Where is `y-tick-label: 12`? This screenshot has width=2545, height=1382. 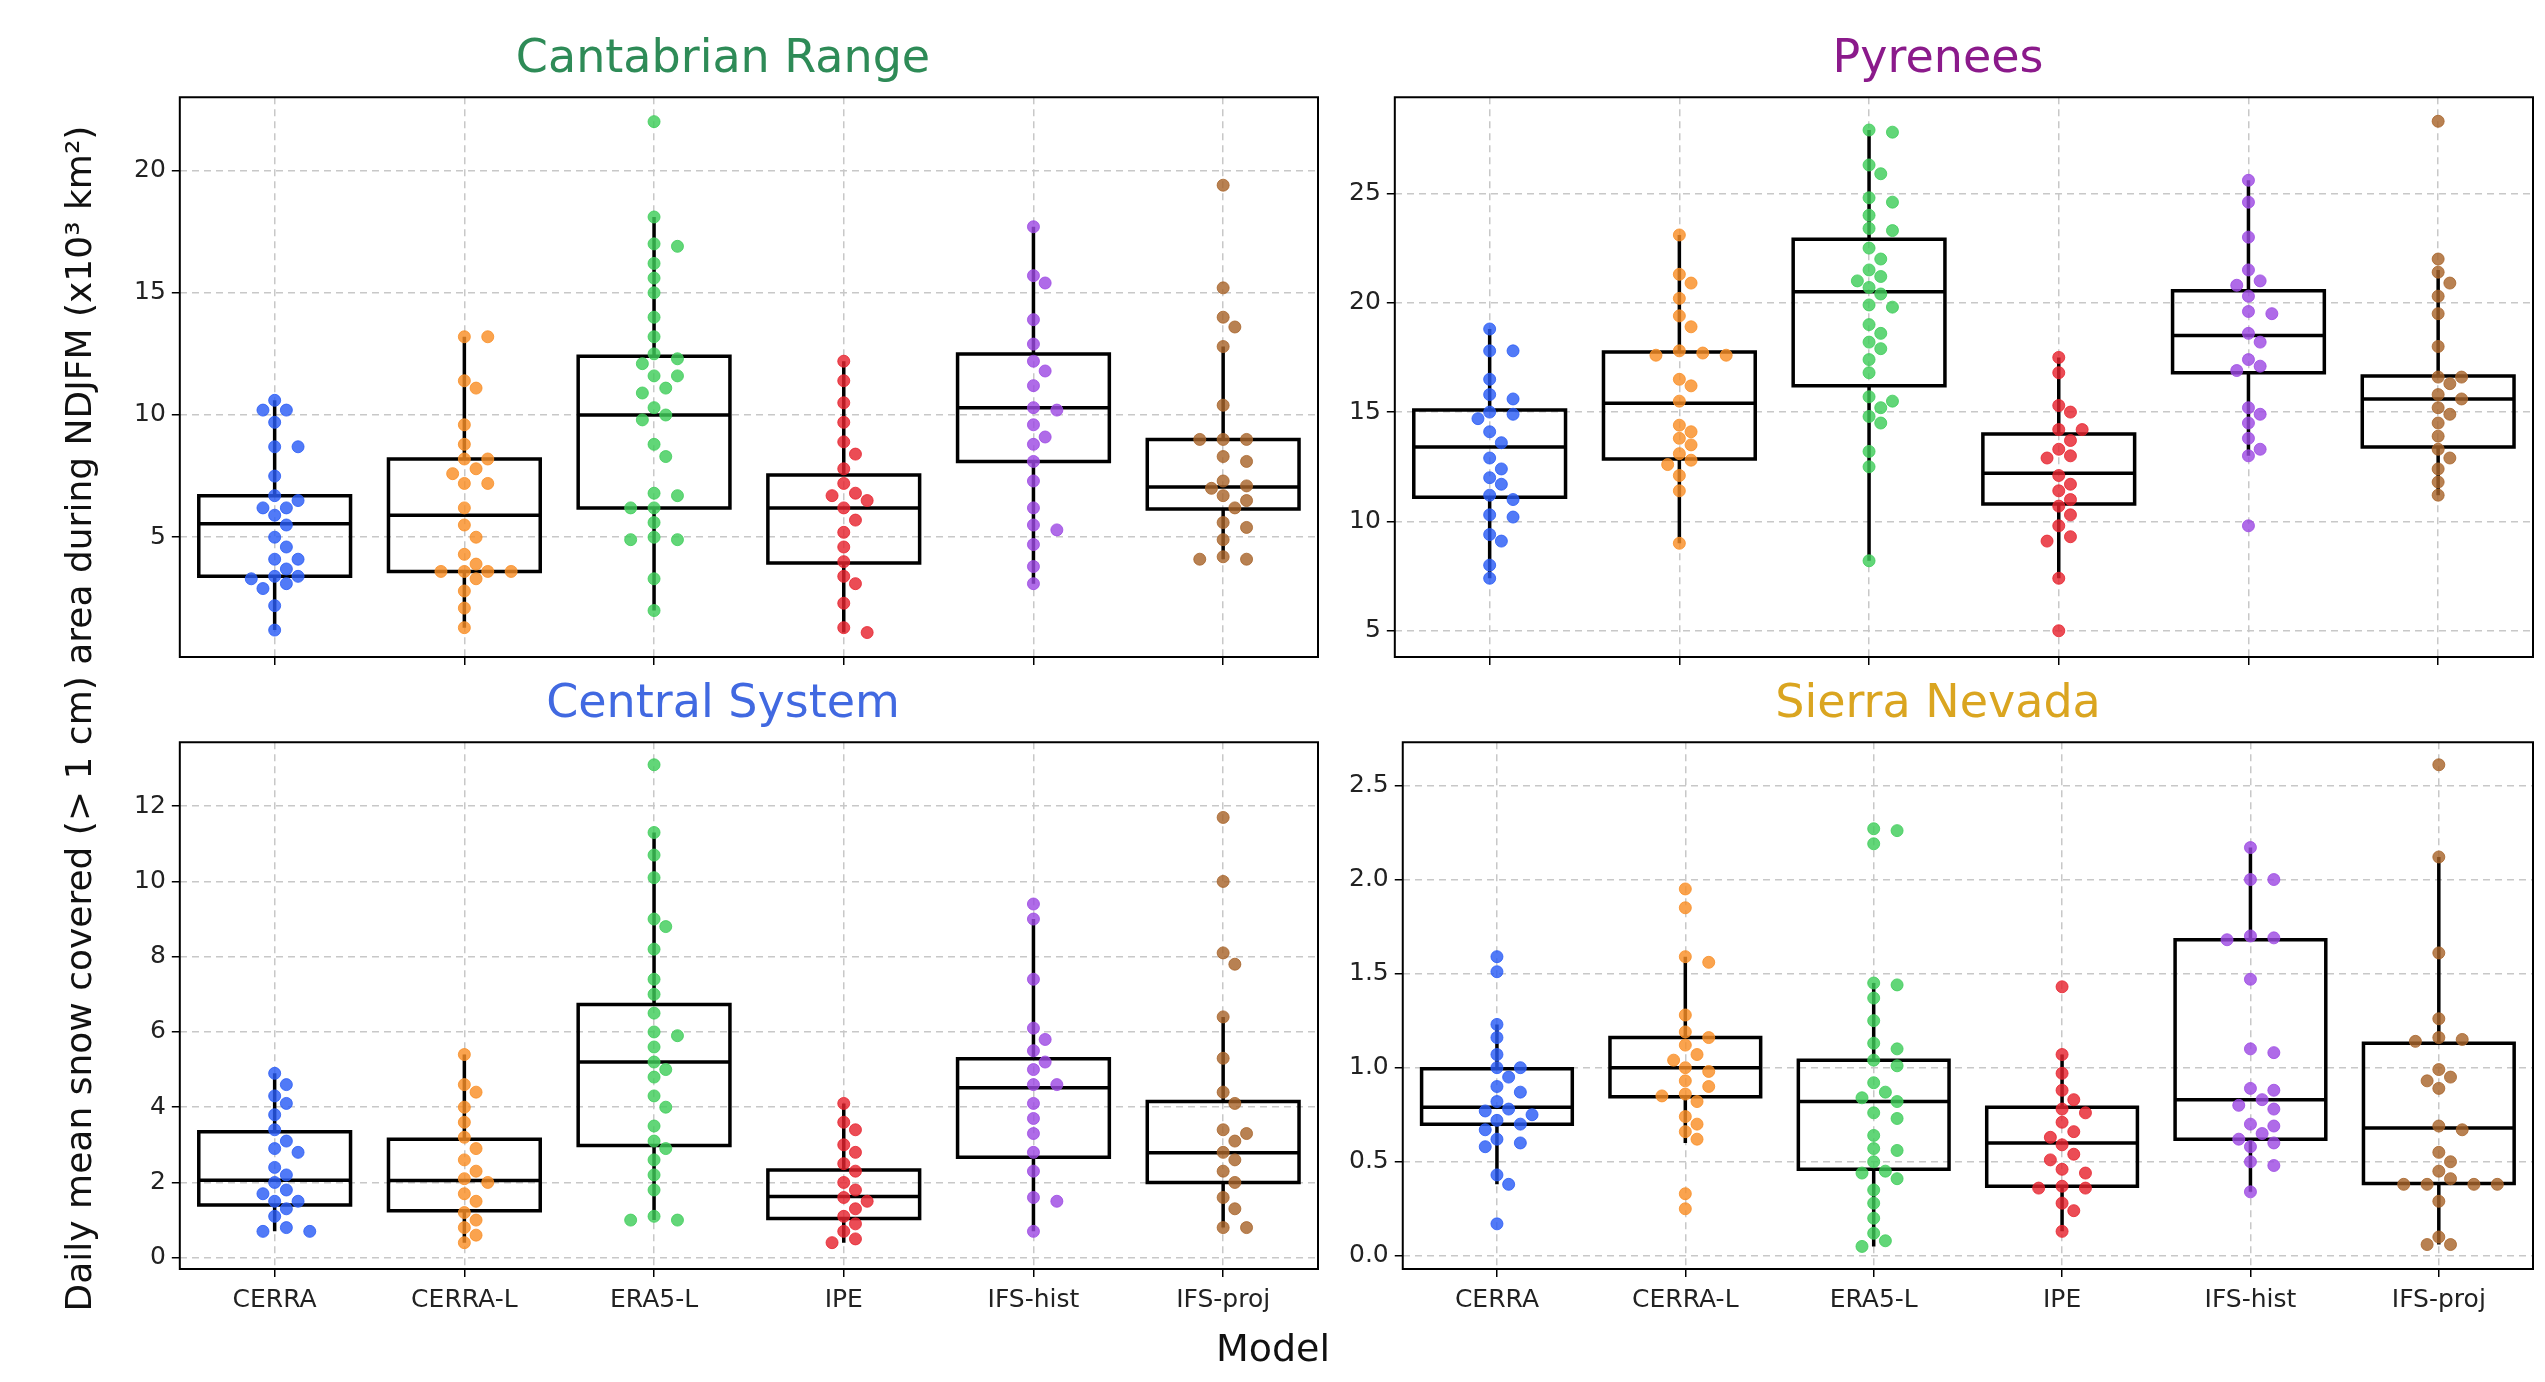
y-tick-label: 12 is located at coordinates (150, 804).